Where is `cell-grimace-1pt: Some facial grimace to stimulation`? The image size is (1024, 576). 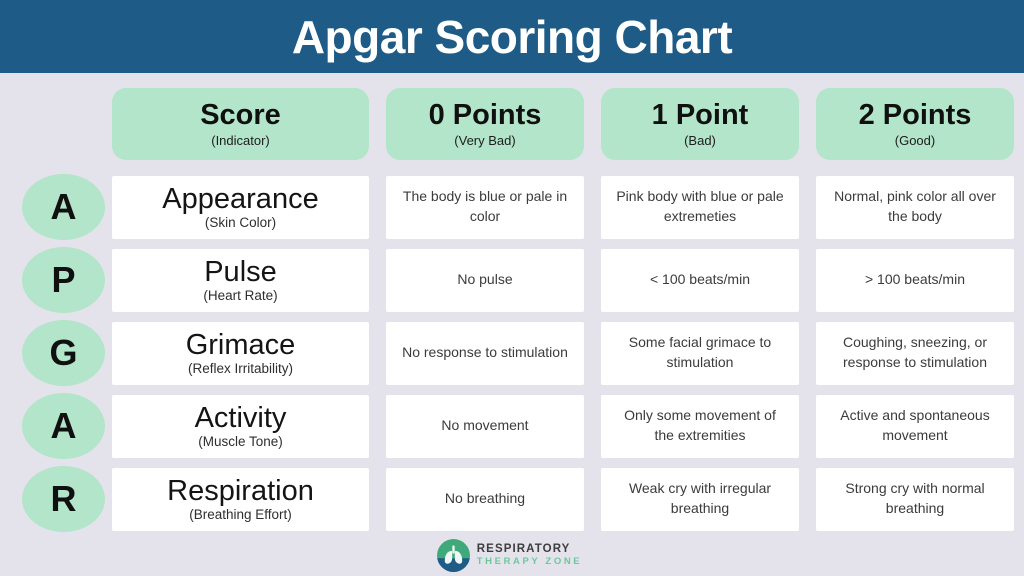 cell-grimace-1pt: Some facial grimace to stimulation is located at coordinates (700, 353).